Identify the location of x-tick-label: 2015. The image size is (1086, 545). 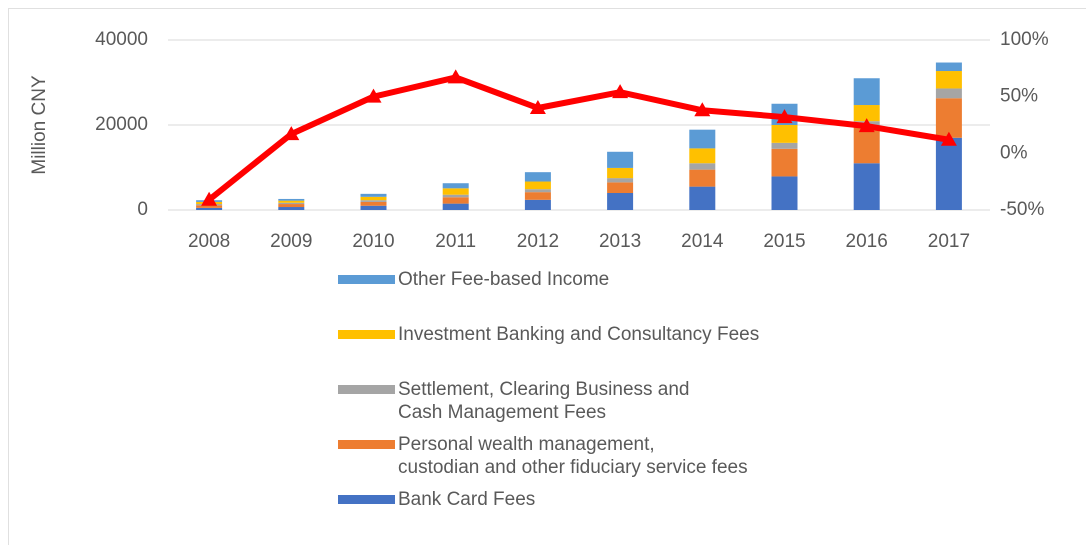
(784, 241).